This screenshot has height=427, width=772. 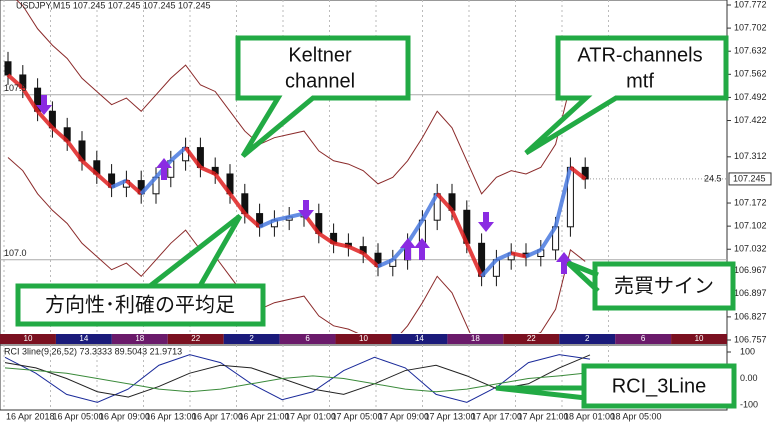 I want to click on level-label: 107.0, so click(x=15, y=253).